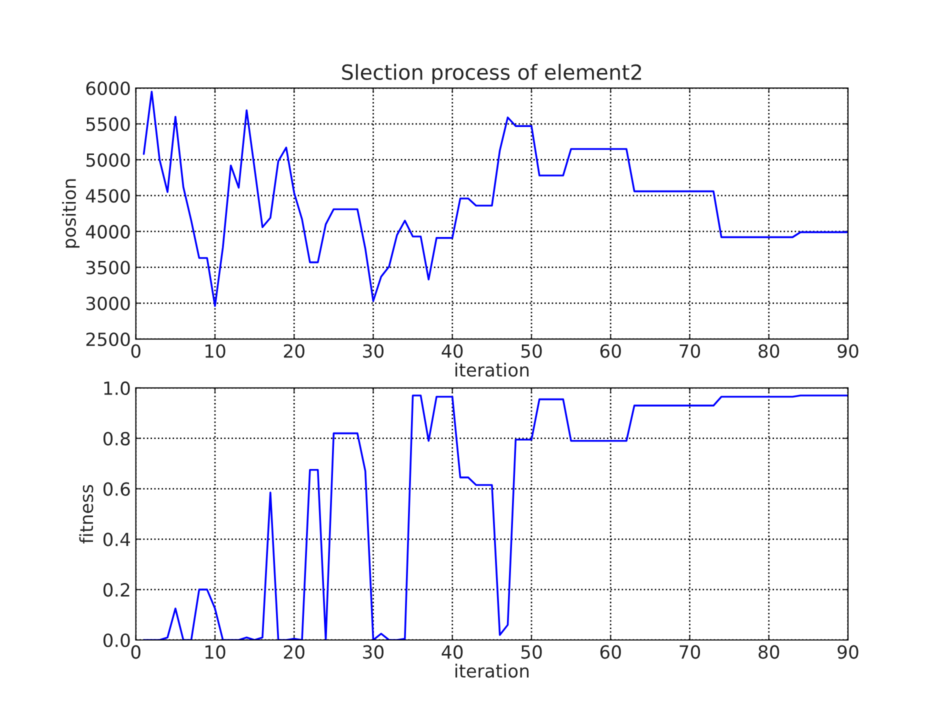 This screenshot has width=937, height=710. I want to click on y-tick-label: 4500, so click(108, 196).